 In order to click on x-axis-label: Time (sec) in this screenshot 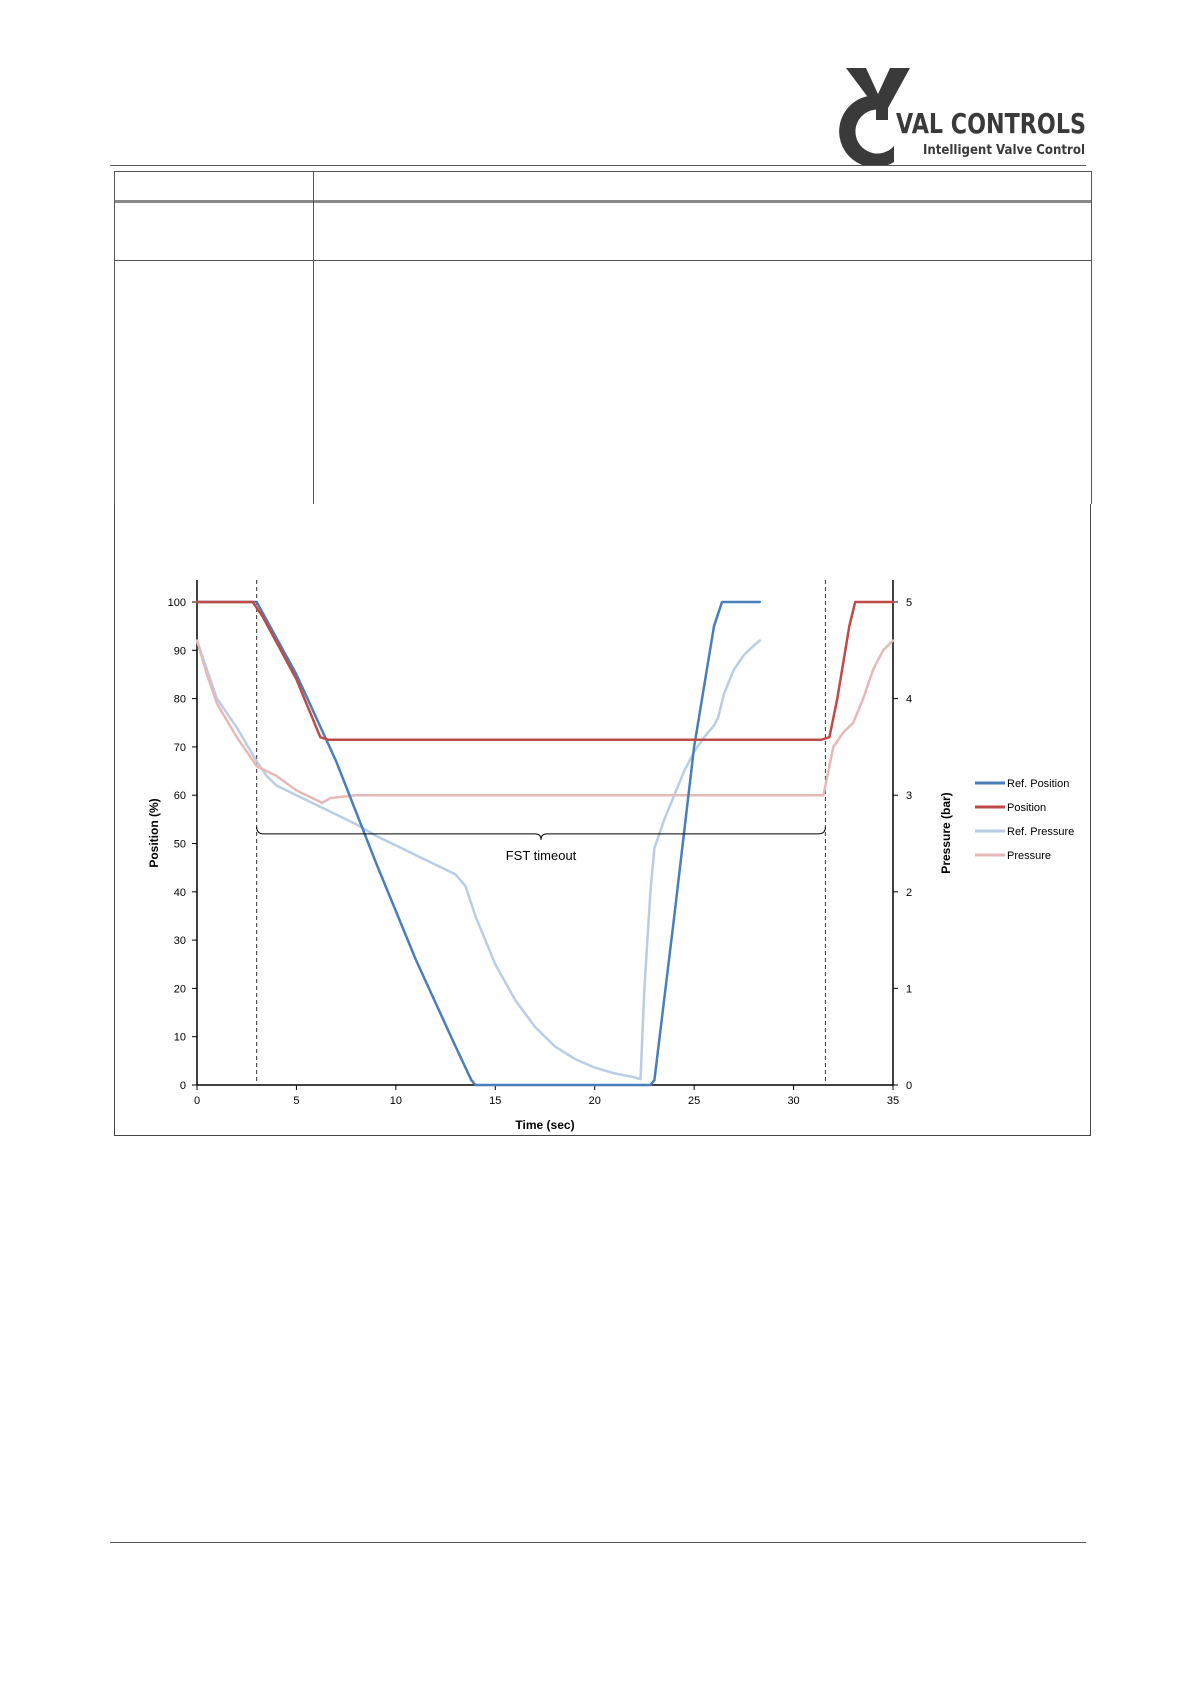, I will do `click(544, 1125)`.